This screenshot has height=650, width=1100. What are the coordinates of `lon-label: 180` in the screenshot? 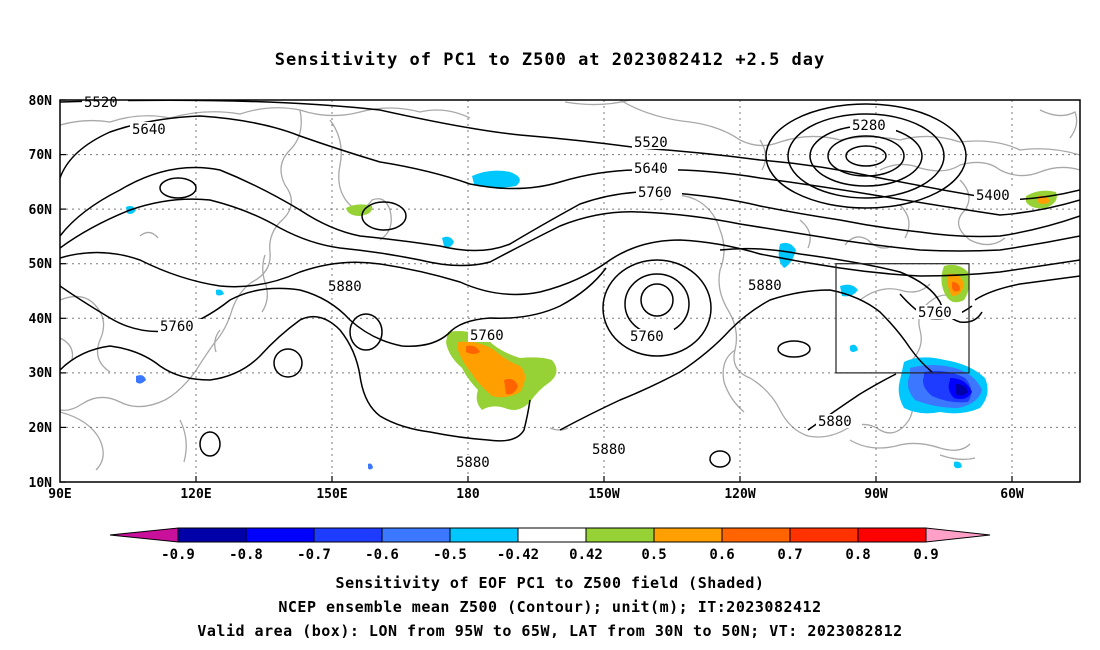 It's located at (468, 494).